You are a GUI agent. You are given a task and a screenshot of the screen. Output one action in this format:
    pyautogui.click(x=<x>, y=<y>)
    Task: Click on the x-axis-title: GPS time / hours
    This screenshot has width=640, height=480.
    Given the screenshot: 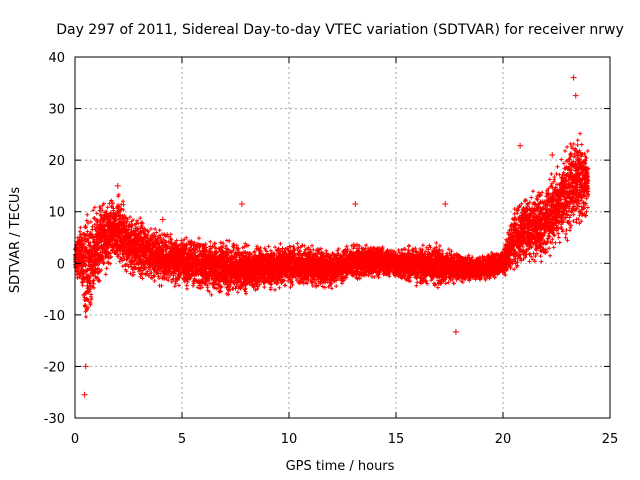 What is the action you would take?
    pyautogui.click(x=340, y=466)
    